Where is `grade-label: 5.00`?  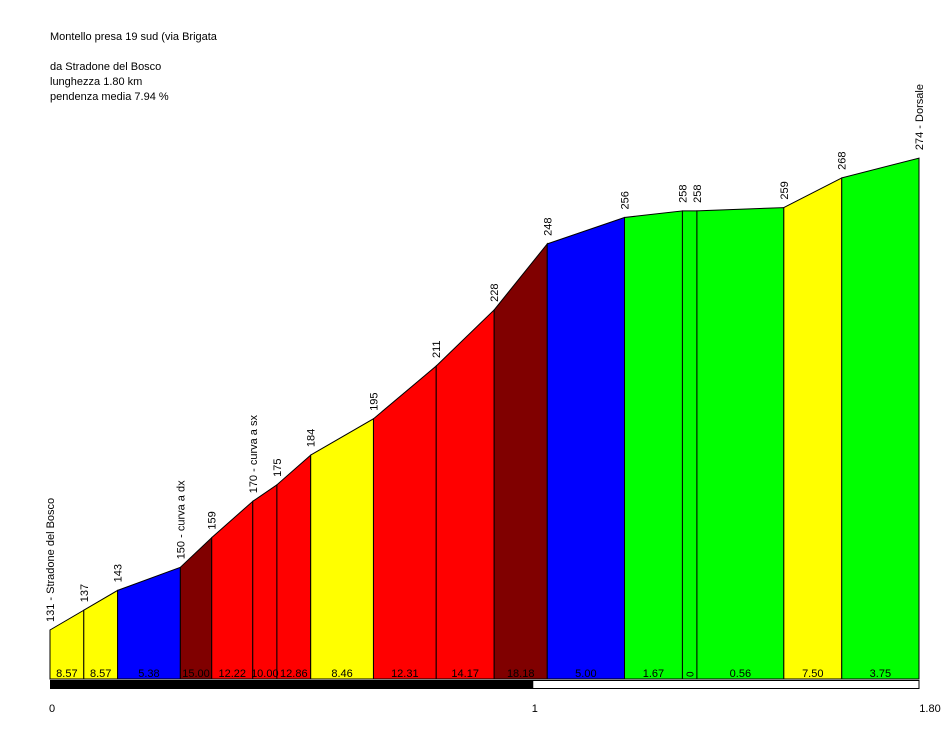 grade-label: 5.00 is located at coordinates (585, 674).